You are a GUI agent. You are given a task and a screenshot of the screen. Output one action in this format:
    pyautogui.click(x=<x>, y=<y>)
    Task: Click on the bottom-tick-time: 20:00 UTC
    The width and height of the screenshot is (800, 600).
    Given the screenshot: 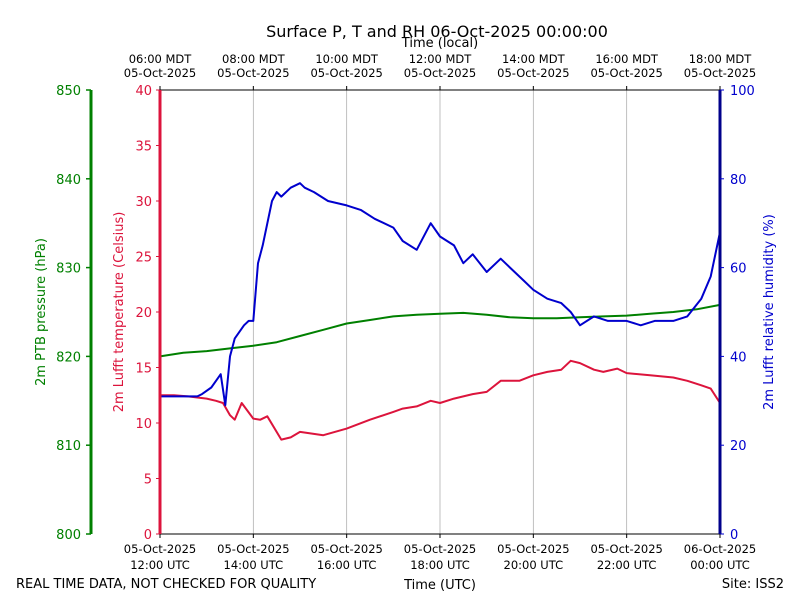 What is the action you would take?
    pyautogui.click(x=534, y=565)
    